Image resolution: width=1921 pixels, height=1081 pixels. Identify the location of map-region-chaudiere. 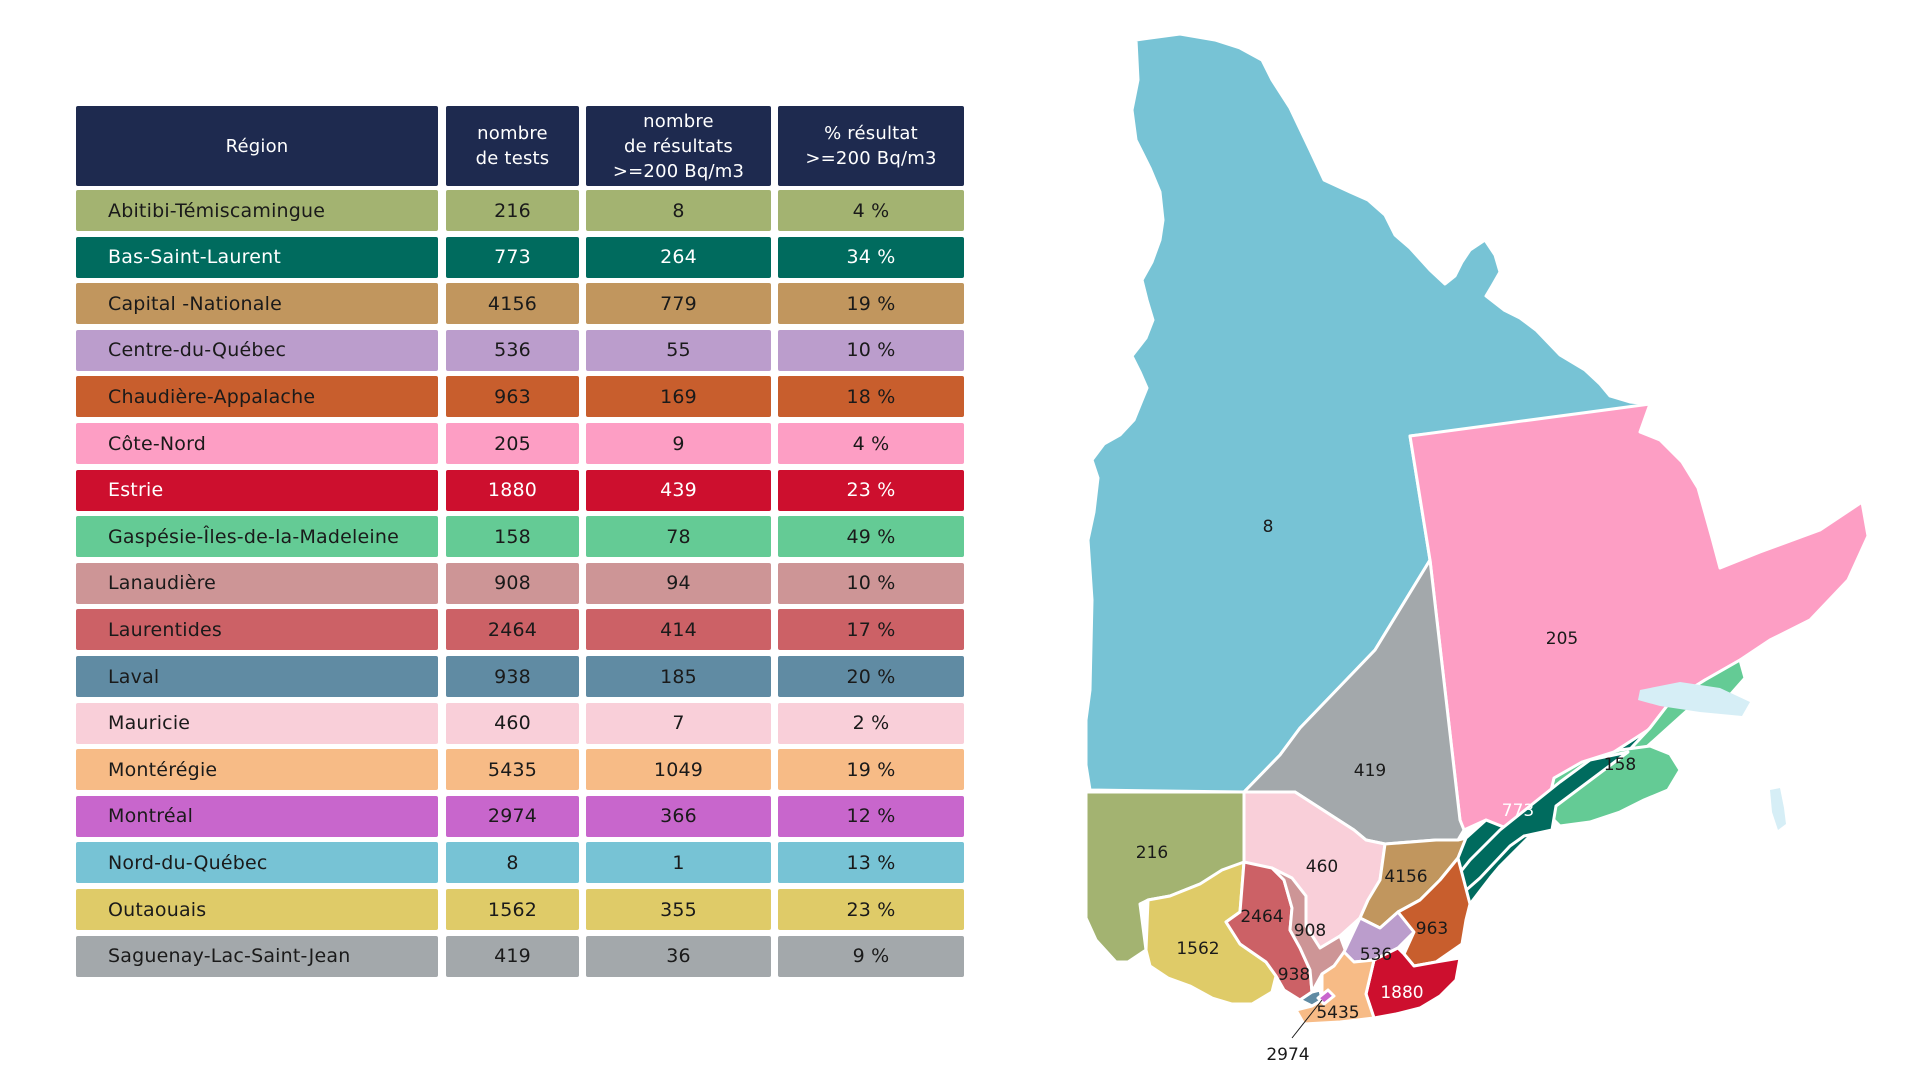
(1434, 912).